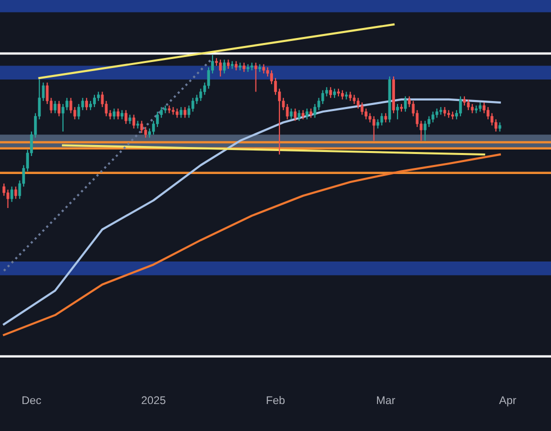  What do you see at coordinates (507, 401) in the screenshot?
I see `x-tick-label: Apr` at bounding box center [507, 401].